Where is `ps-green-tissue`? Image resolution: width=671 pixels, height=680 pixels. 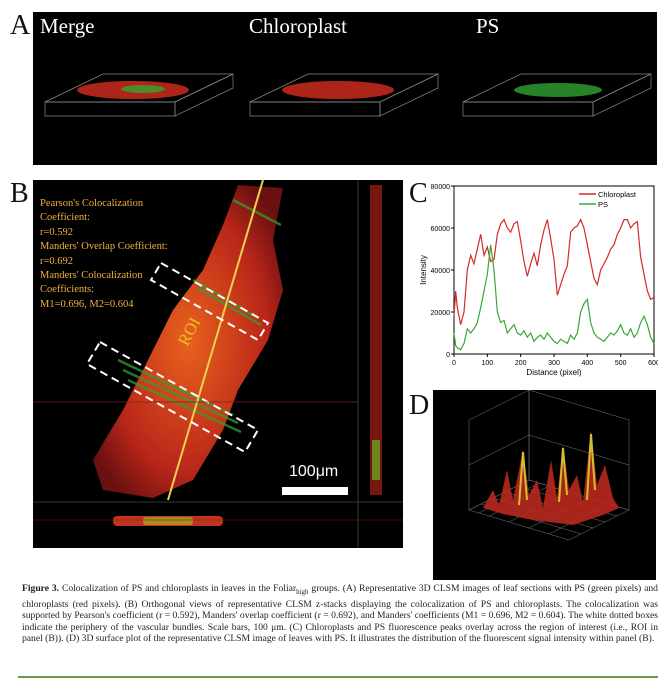
ps-green-tissue is located at coordinates (558, 90).